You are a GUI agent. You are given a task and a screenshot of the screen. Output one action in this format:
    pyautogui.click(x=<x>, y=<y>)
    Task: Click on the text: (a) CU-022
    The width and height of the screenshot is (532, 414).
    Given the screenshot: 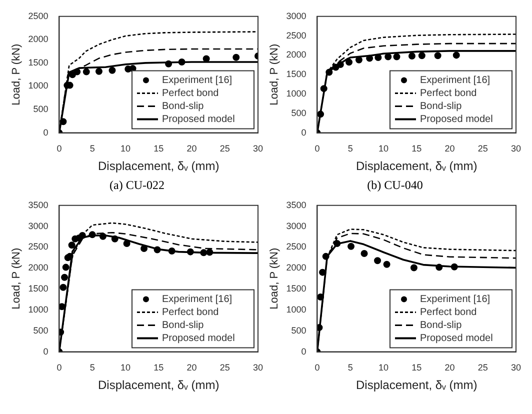 What is the action you would take?
    pyautogui.click(x=137, y=185)
    